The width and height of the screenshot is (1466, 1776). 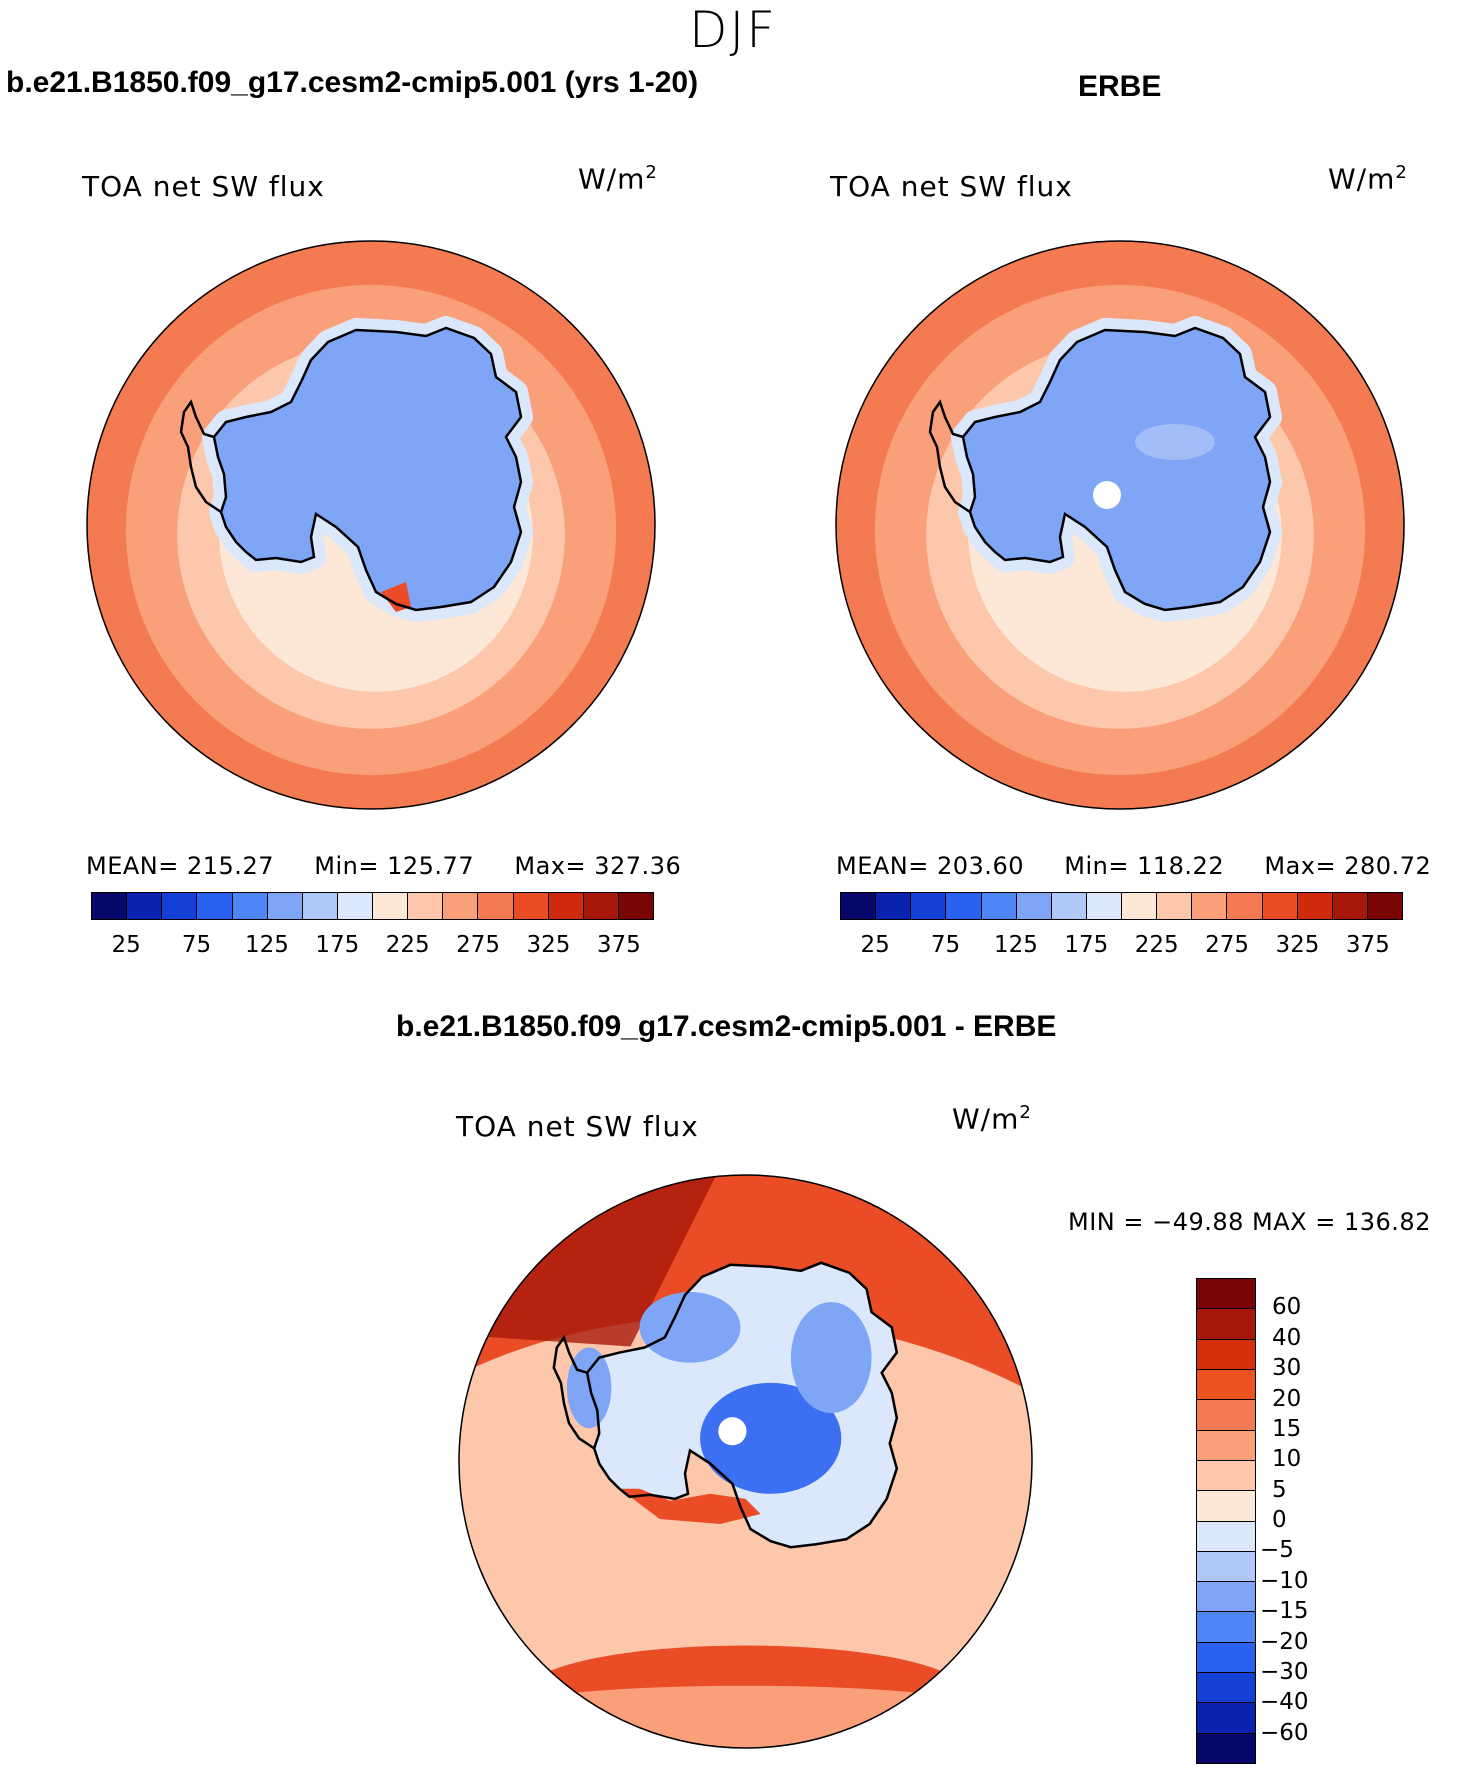 I want to click on colorbar-tick-label: 375, so click(x=618, y=945).